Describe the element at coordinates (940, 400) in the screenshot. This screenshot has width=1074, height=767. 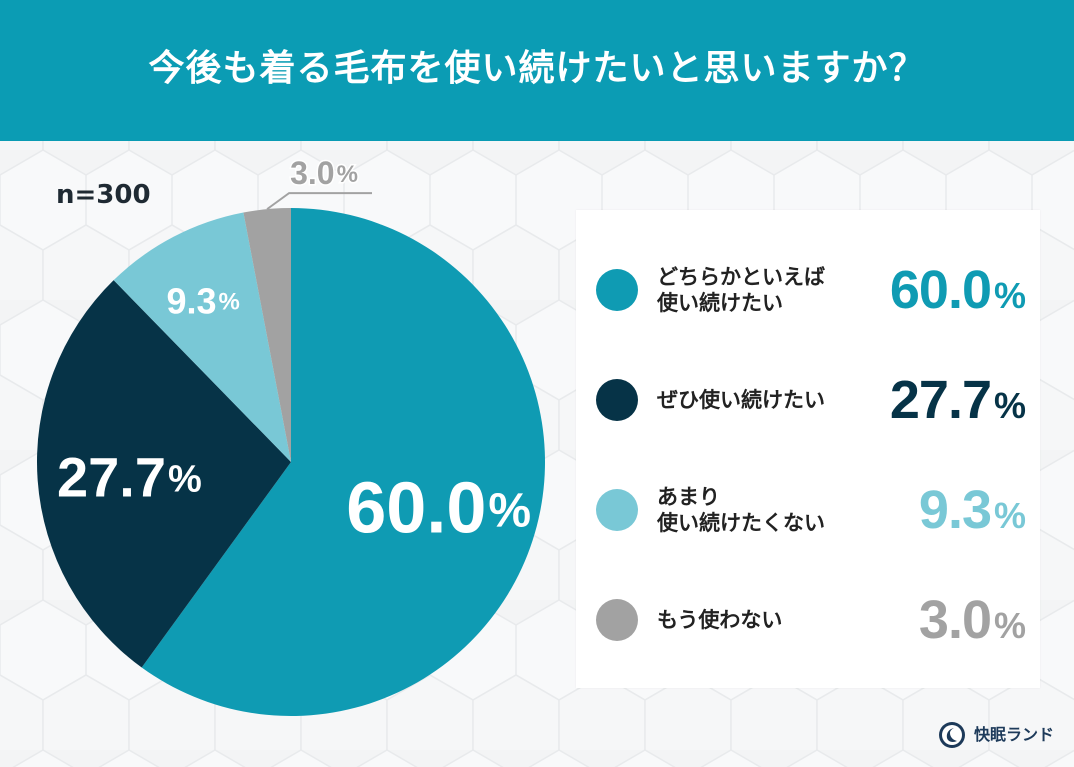
I see `legend-value-number-1: 27.7` at that location.